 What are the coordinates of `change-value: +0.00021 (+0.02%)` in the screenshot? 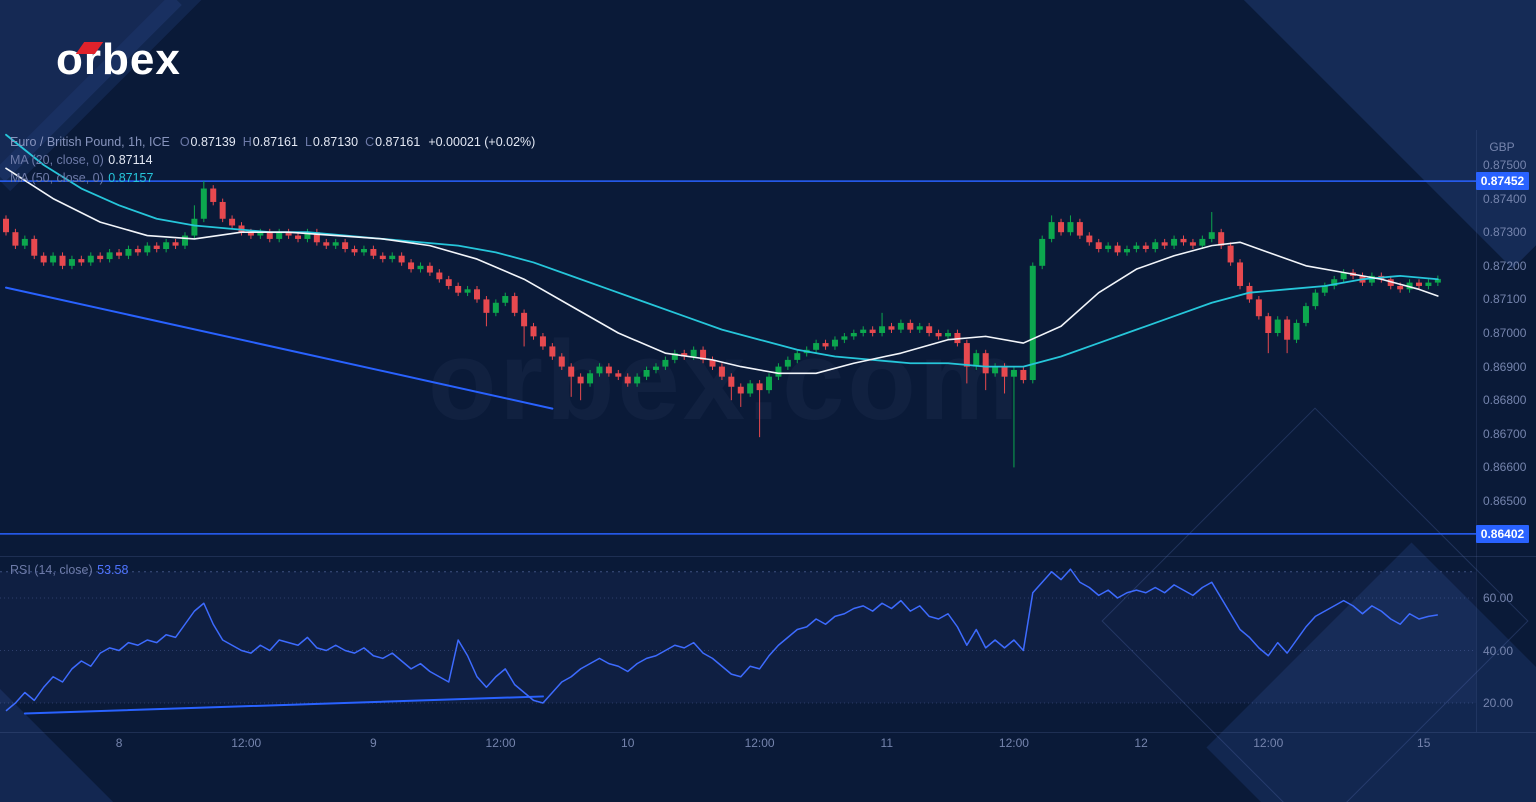 It's located at (482, 142).